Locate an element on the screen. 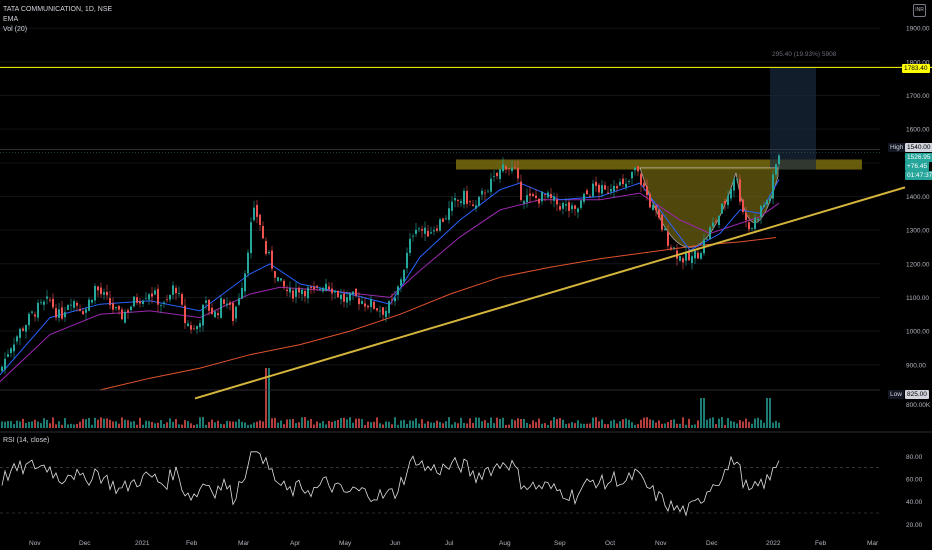  bar-timer-tag: 01:47:37 is located at coordinates (918, 175).